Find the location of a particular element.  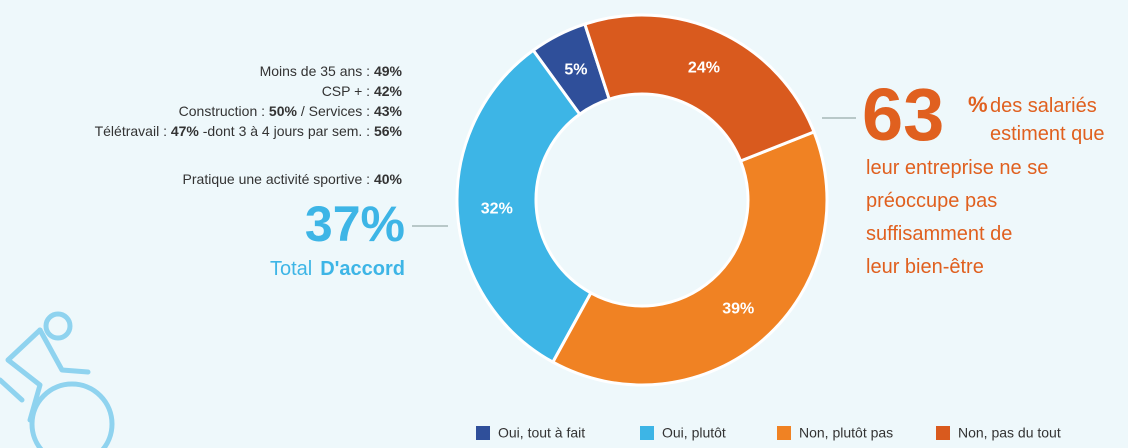

legend-label: Non, plutôt pas is located at coordinates (846, 433).